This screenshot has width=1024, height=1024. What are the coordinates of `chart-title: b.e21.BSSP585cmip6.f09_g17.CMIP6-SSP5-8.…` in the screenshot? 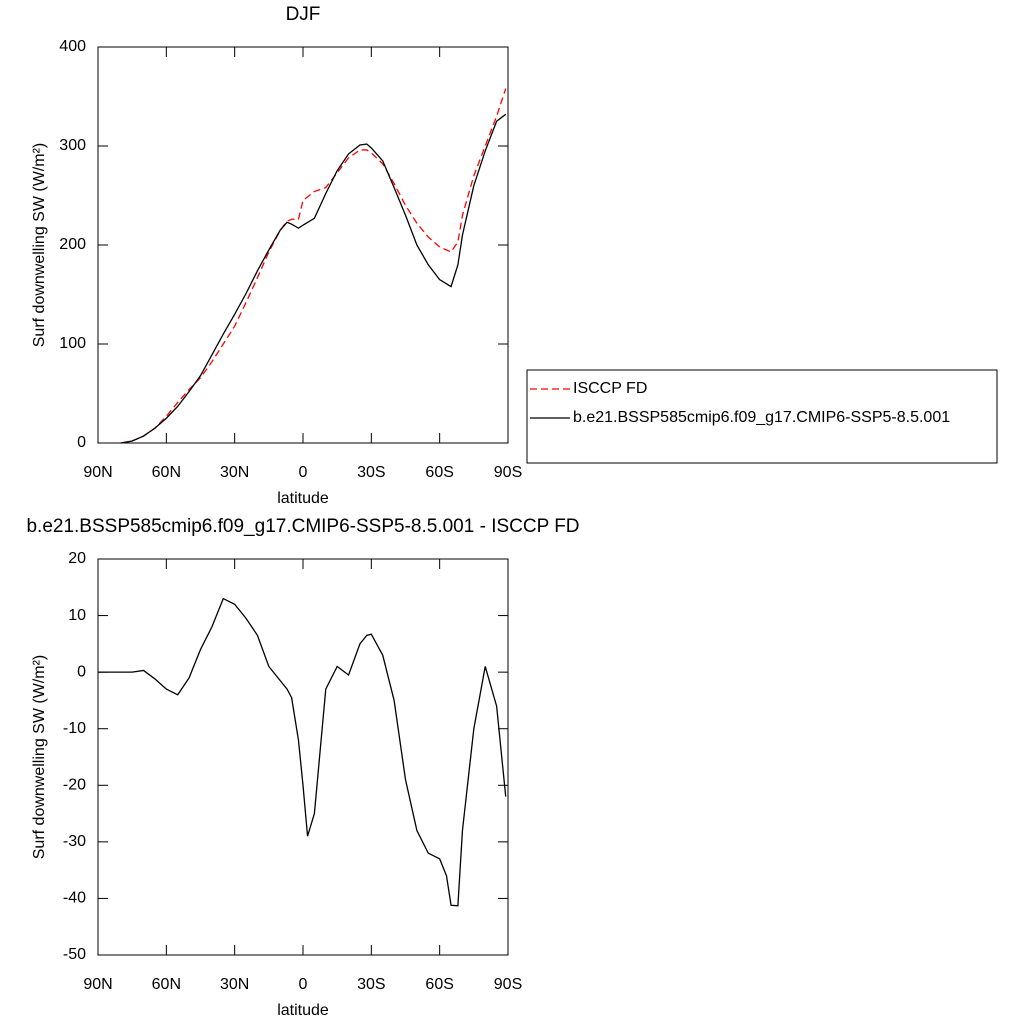 It's located at (302, 526).